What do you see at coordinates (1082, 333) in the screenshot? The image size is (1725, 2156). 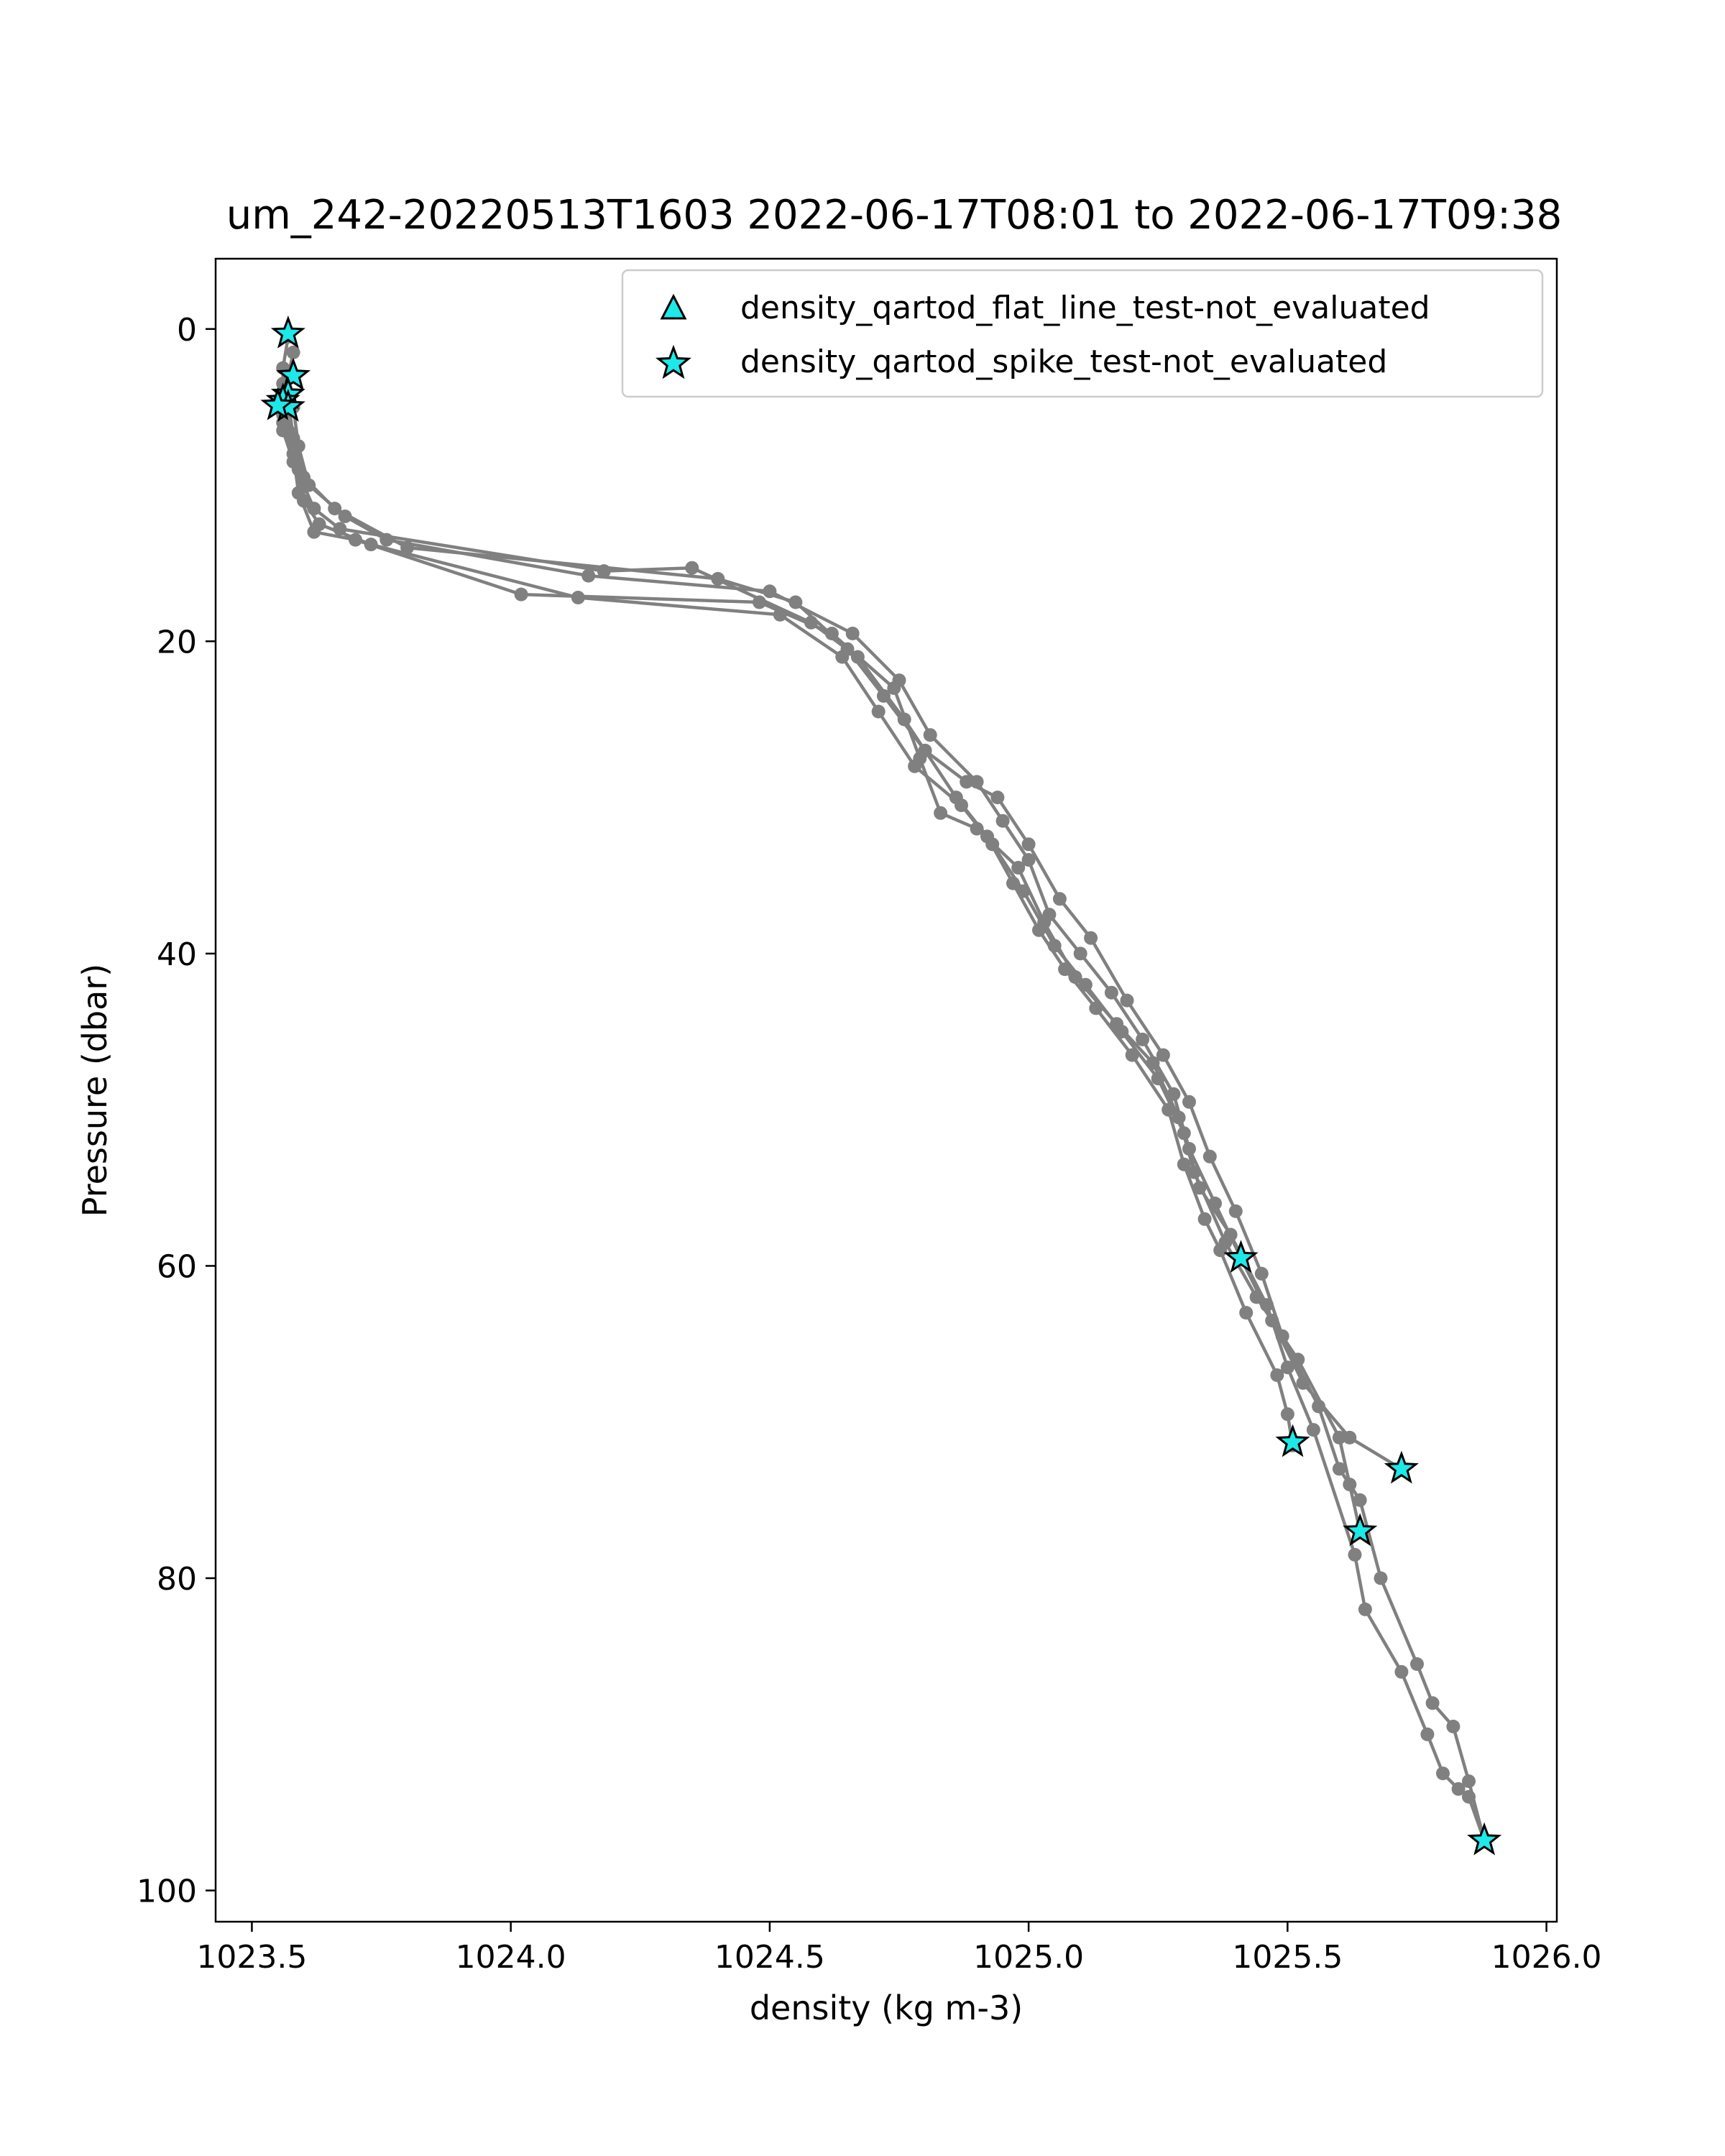 I see `legend-frame` at bounding box center [1082, 333].